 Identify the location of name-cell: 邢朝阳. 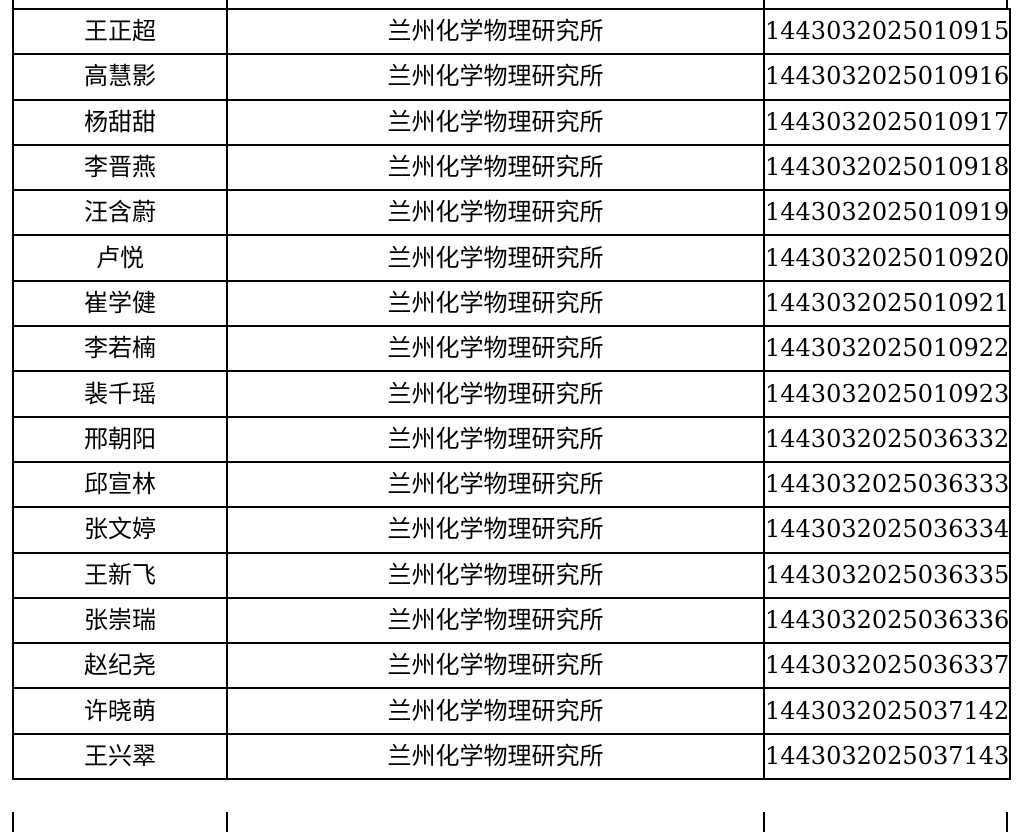
(120, 439).